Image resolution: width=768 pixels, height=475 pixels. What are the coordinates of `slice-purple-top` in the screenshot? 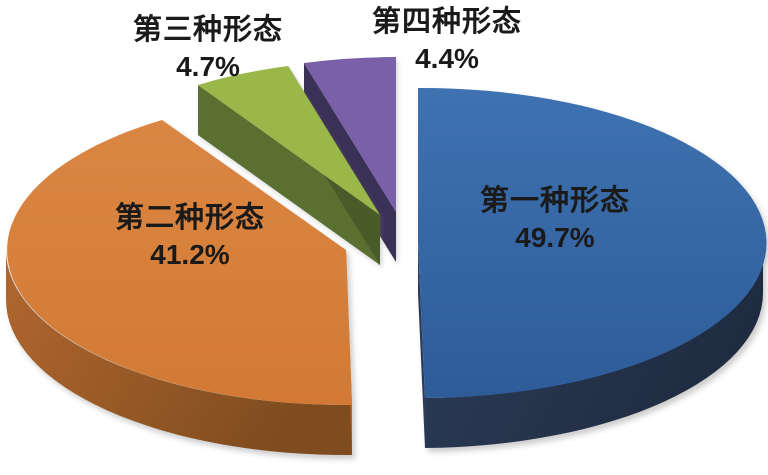 It's located at (350, 134).